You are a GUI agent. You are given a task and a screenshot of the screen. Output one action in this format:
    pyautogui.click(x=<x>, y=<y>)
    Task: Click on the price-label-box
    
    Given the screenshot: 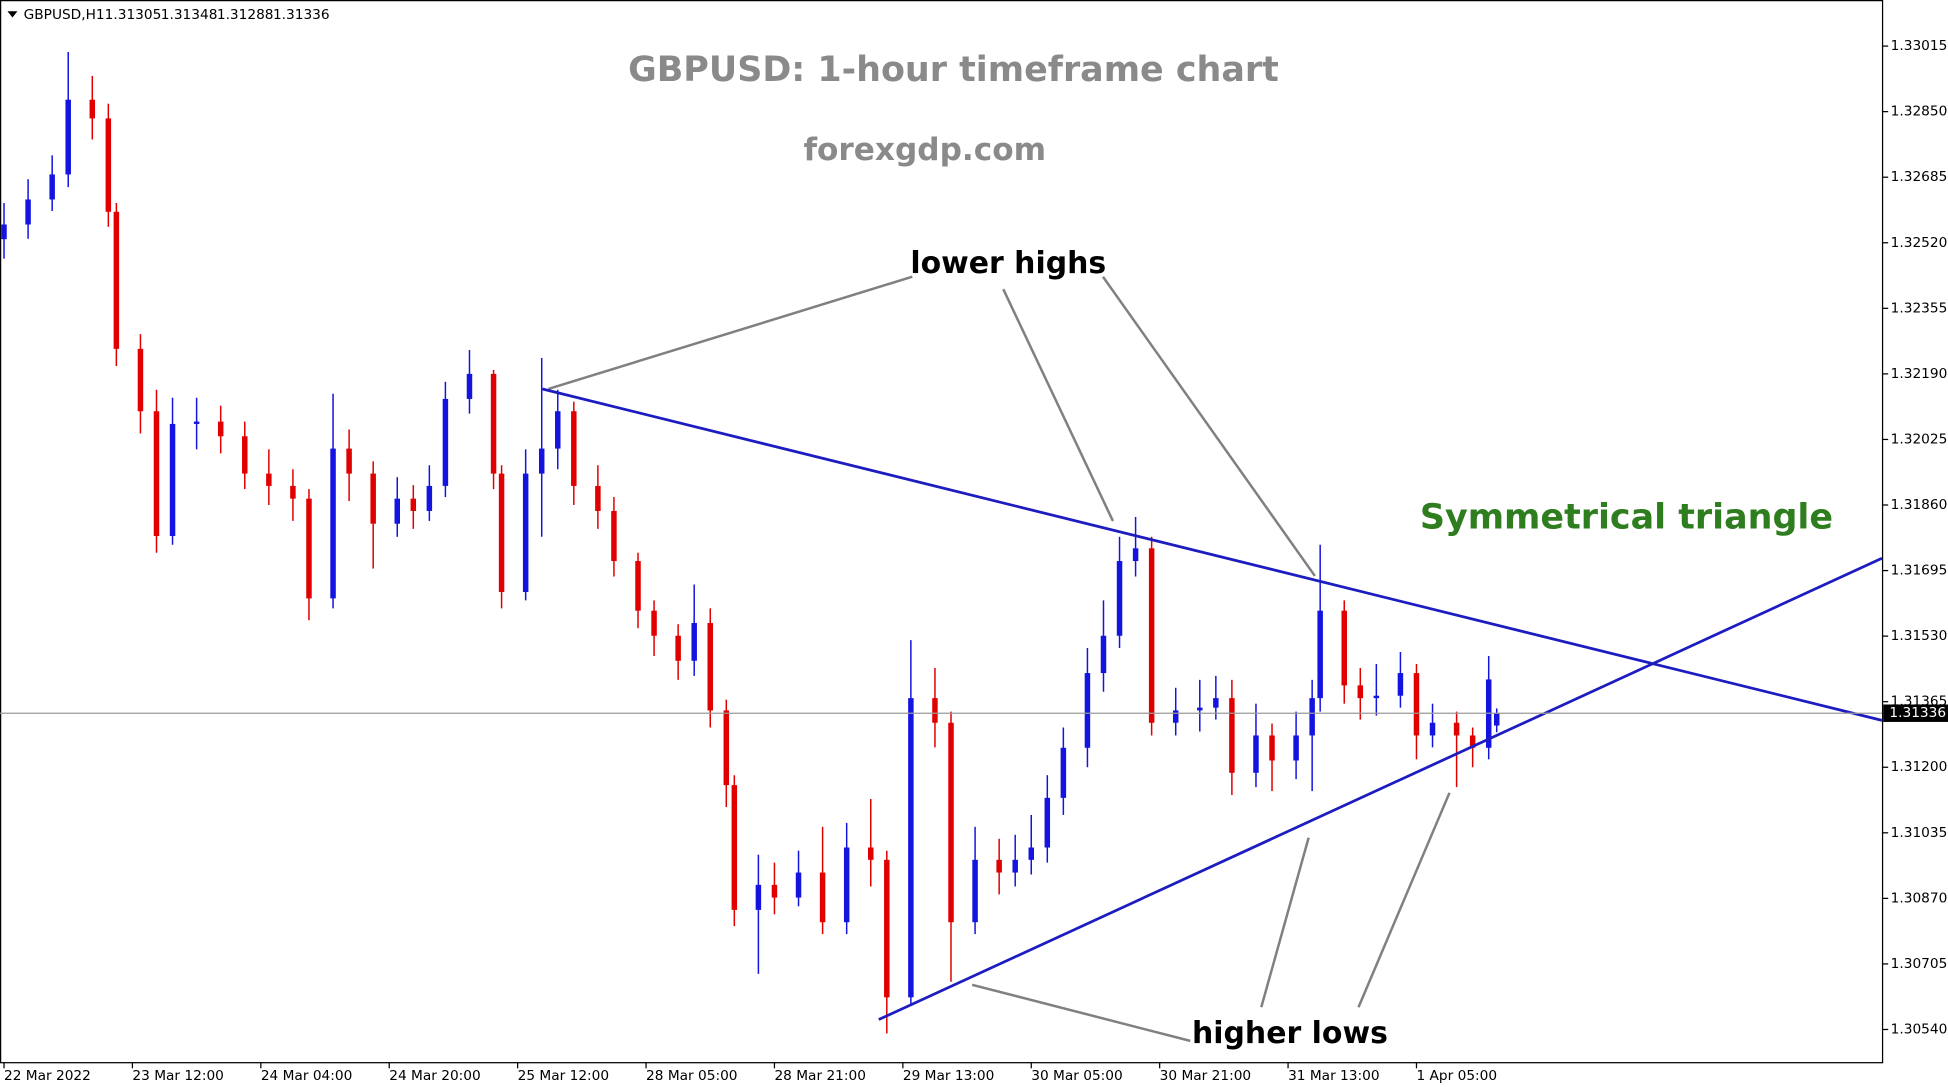 What is the action you would take?
    pyautogui.click(x=1915, y=713)
    